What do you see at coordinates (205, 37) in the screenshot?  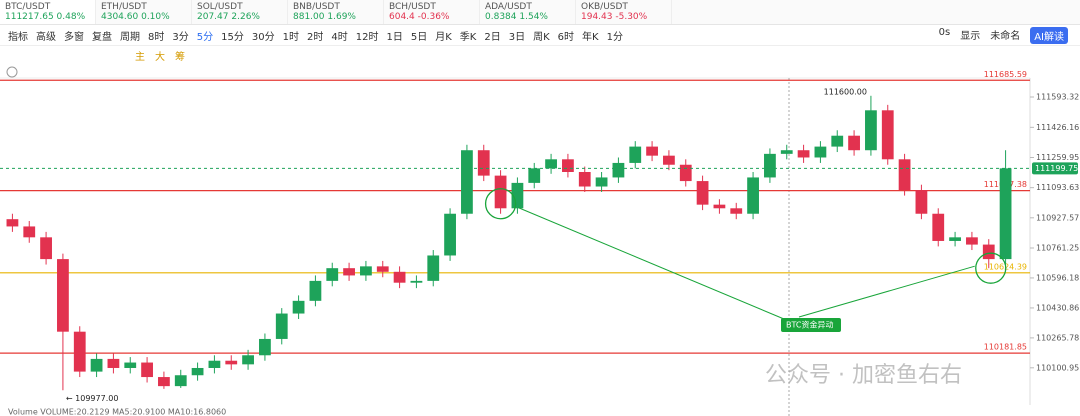 I see `period-button: 5分` at bounding box center [205, 37].